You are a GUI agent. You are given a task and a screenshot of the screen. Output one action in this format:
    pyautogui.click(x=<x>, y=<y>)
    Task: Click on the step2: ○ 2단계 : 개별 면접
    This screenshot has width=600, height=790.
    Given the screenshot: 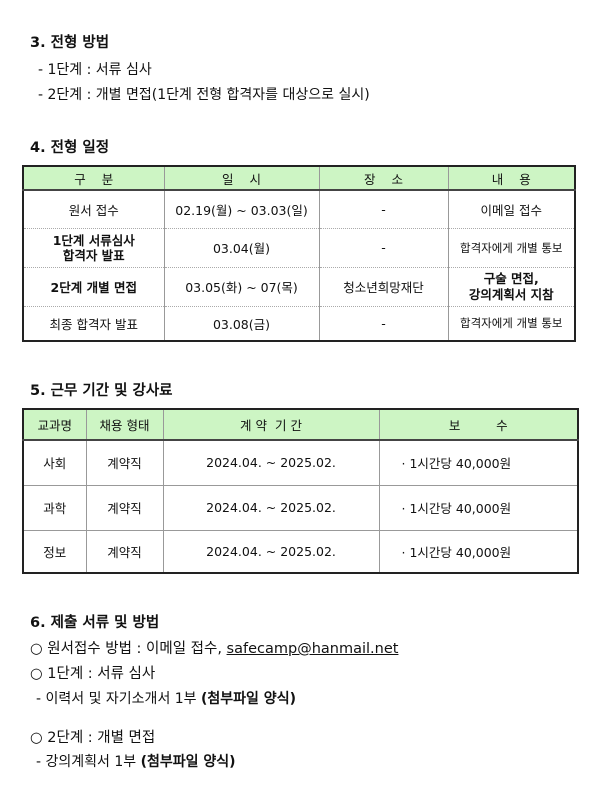 What is the action you would take?
    pyautogui.click(x=93, y=738)
    